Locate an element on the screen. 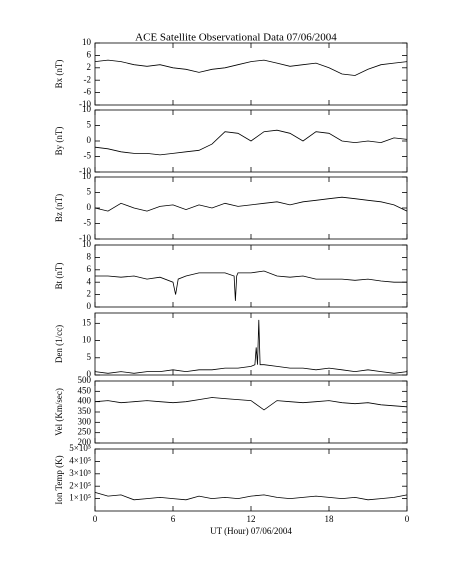 The height and width of the screenshot is (566, 453). y-tick-label: 2×10⁵ is located at coordinates (80, 485).